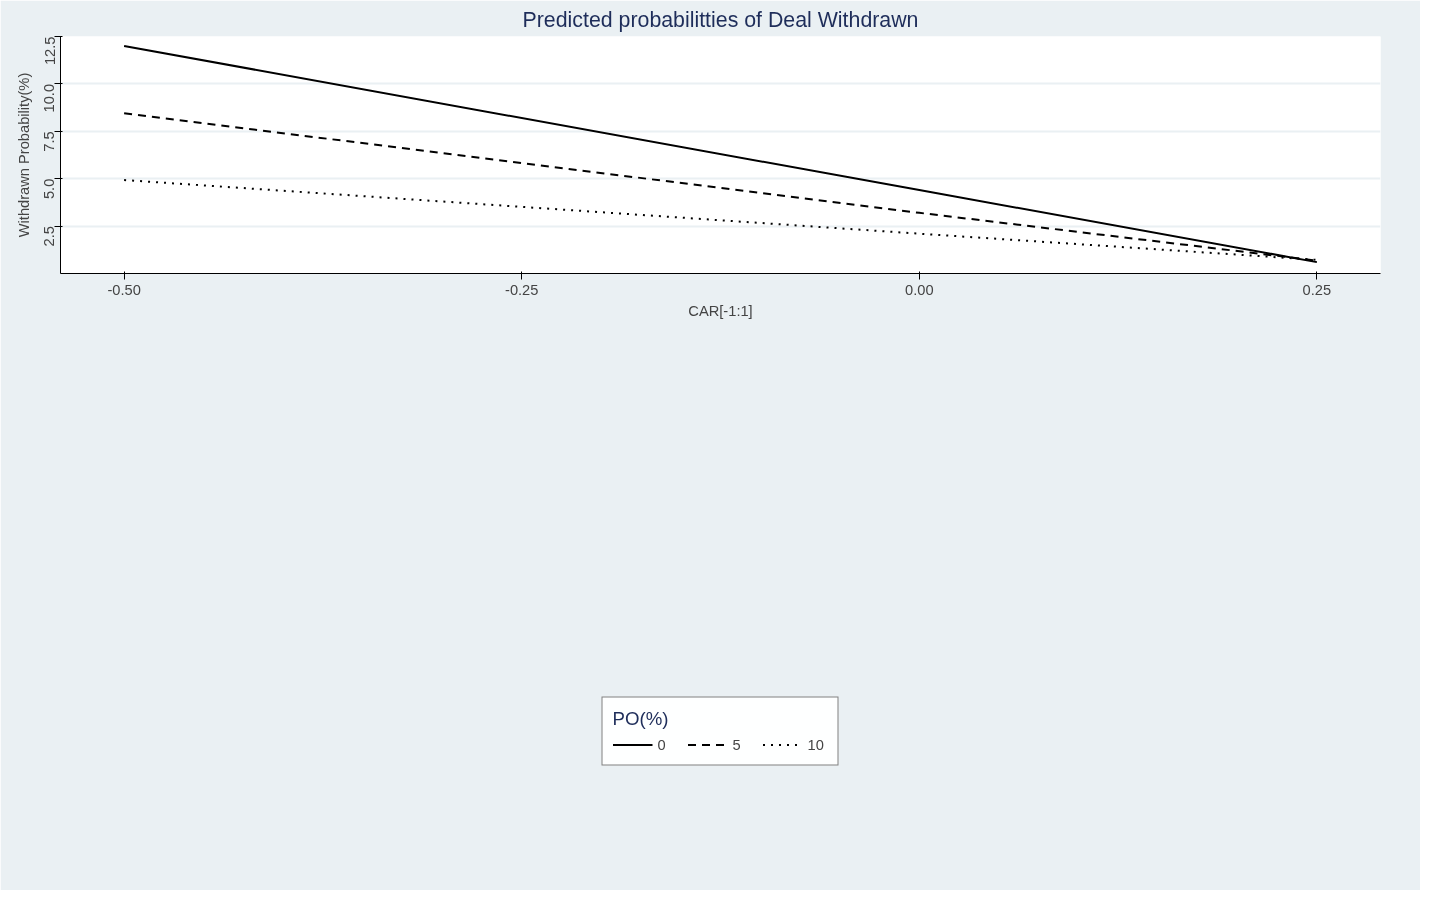  I want to click on y-tick-label: 12.5, so click(49, 51).